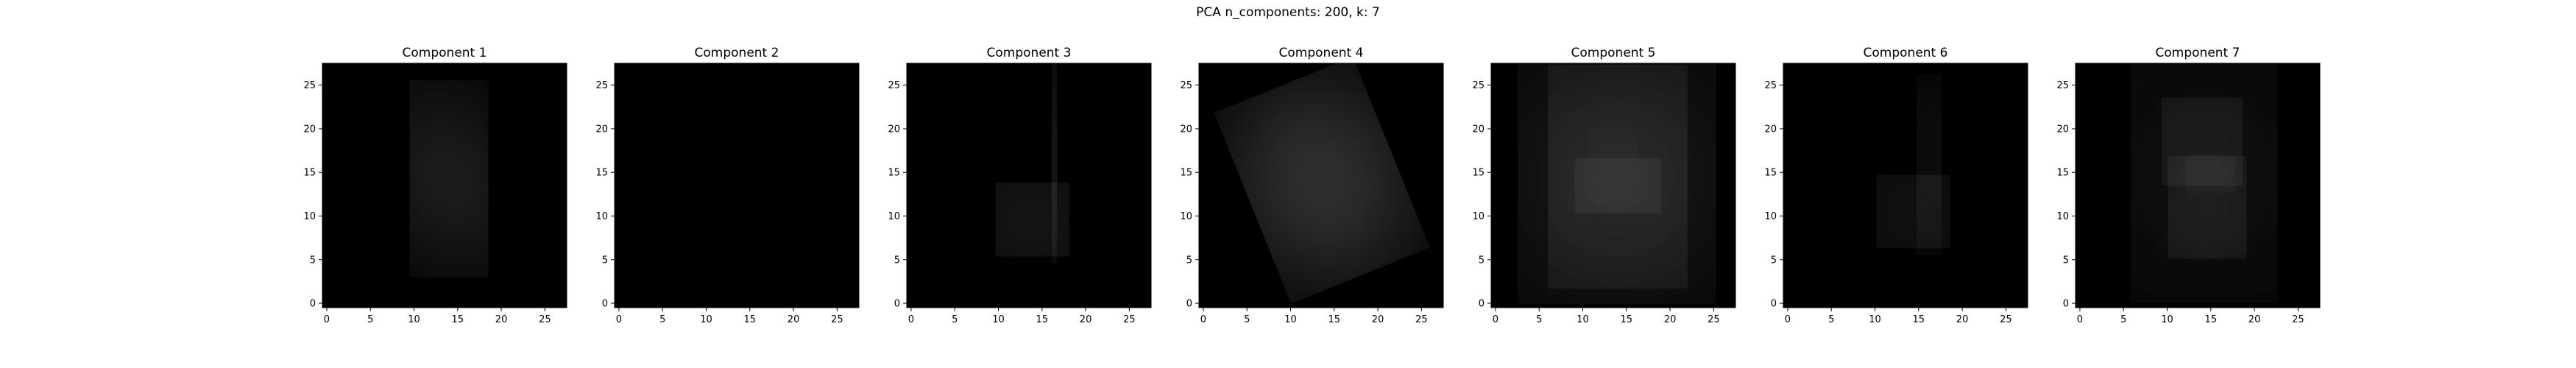  I want to click on component-6-stroke, so click(1905, 181).